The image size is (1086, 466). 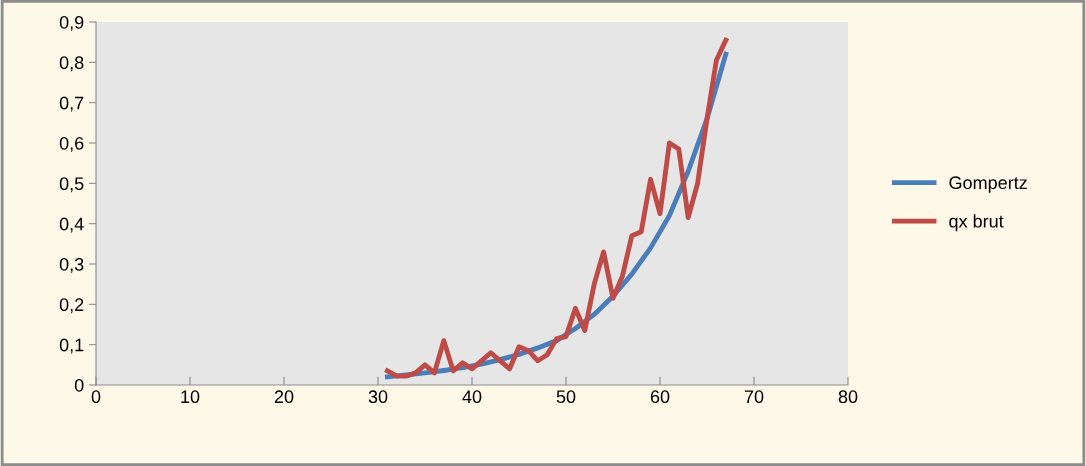 What do you see at coordinates (378, 397) in the screenshot?
I see `x-tick-label: 30` at bounding box center [378, 397].